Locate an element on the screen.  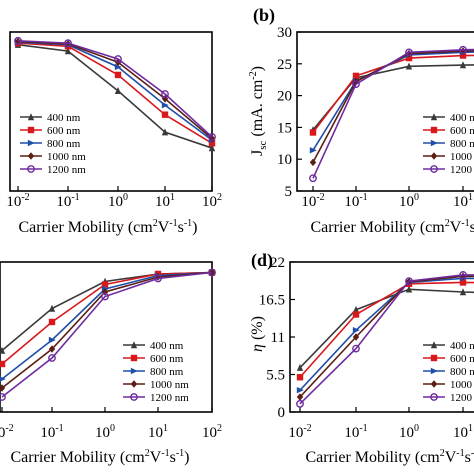
y-tick-label: 10 is located at coordinates (284, 160).